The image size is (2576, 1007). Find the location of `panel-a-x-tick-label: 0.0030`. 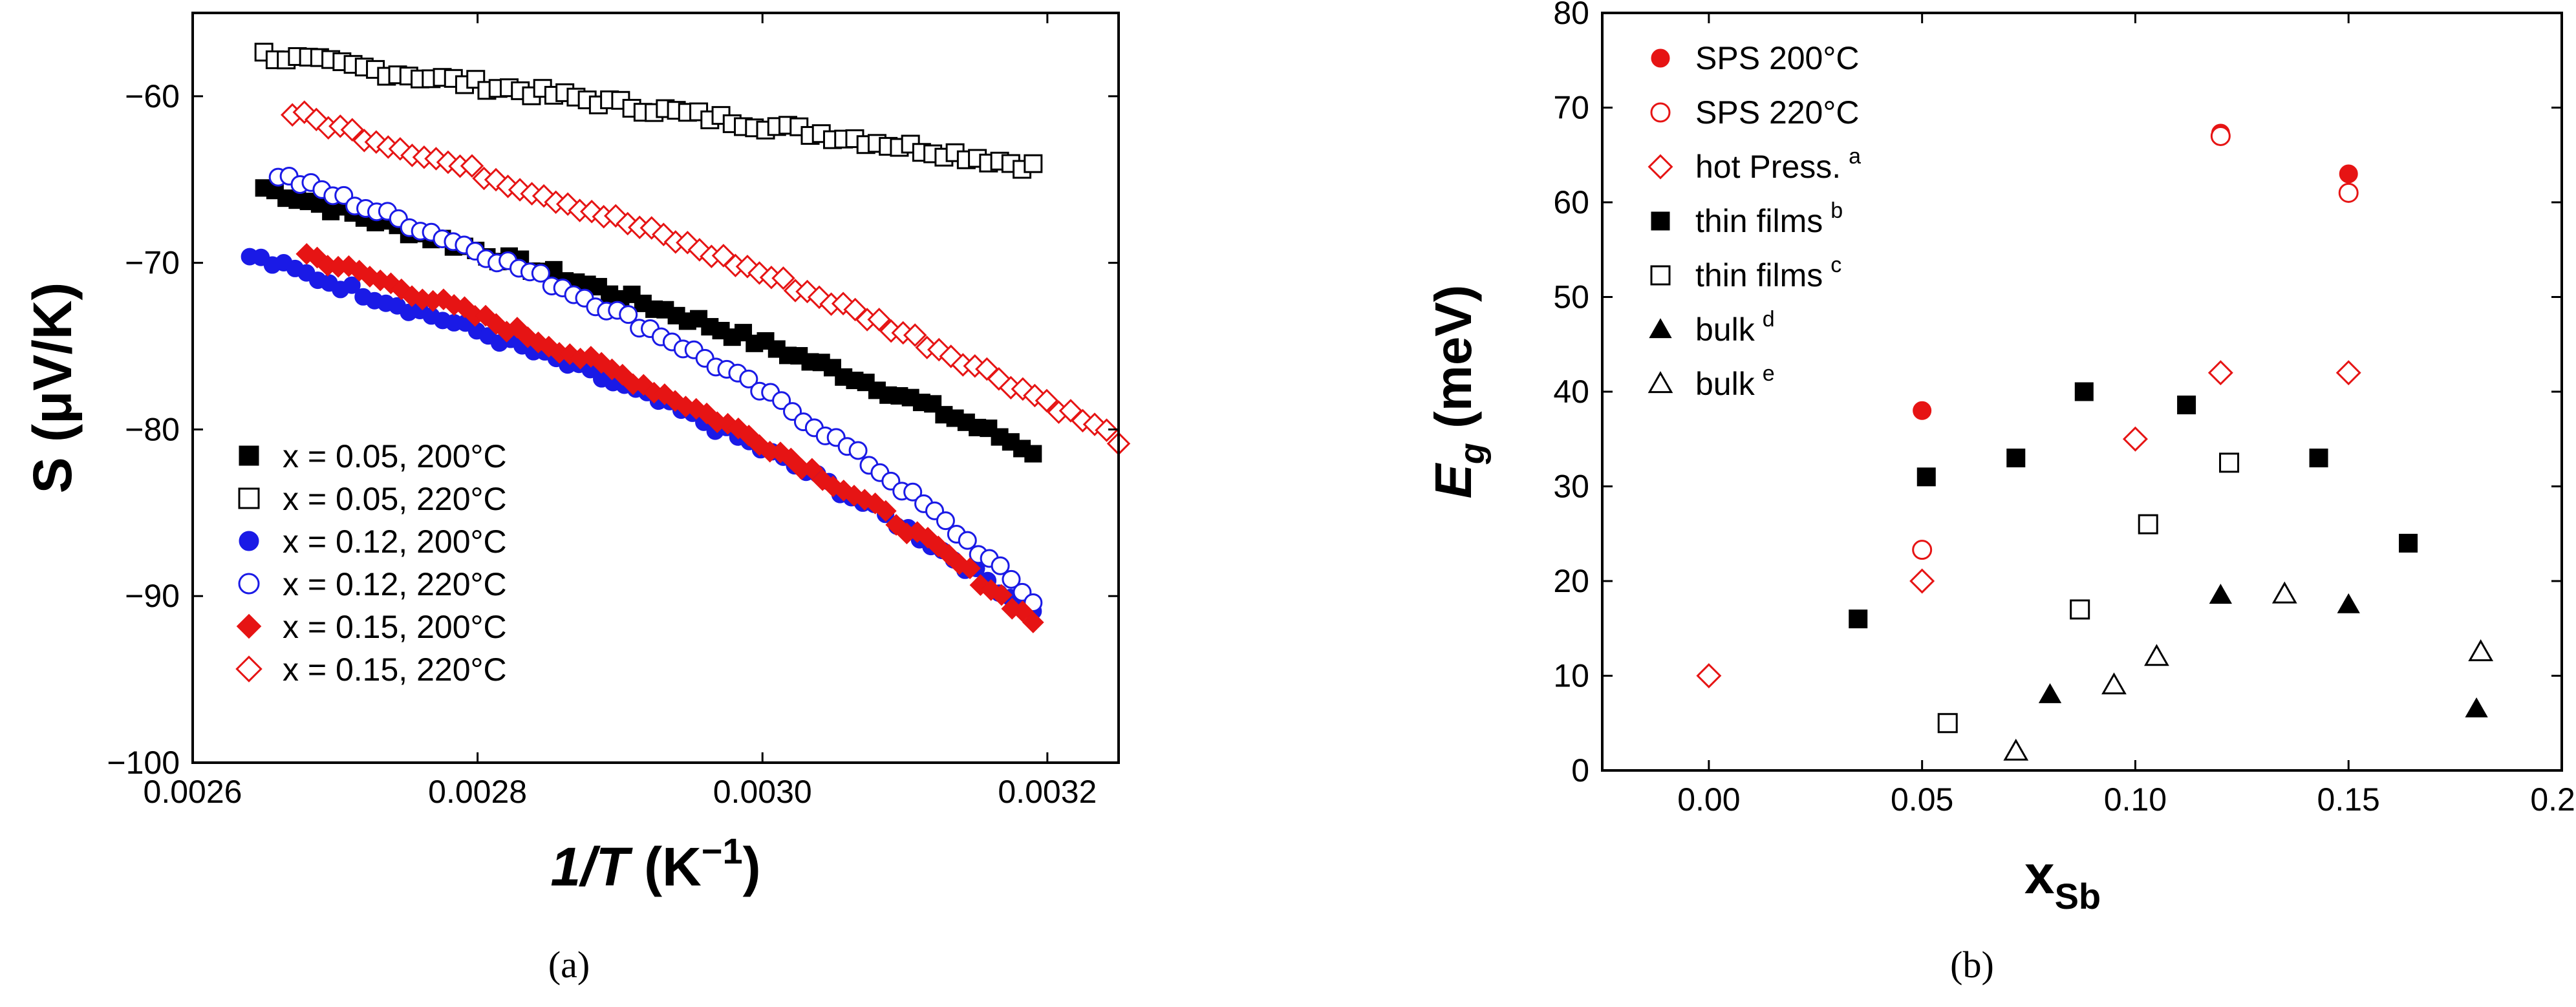

panel-a-x-tick-label: 0.0030 is located at coordinates (762, 792).